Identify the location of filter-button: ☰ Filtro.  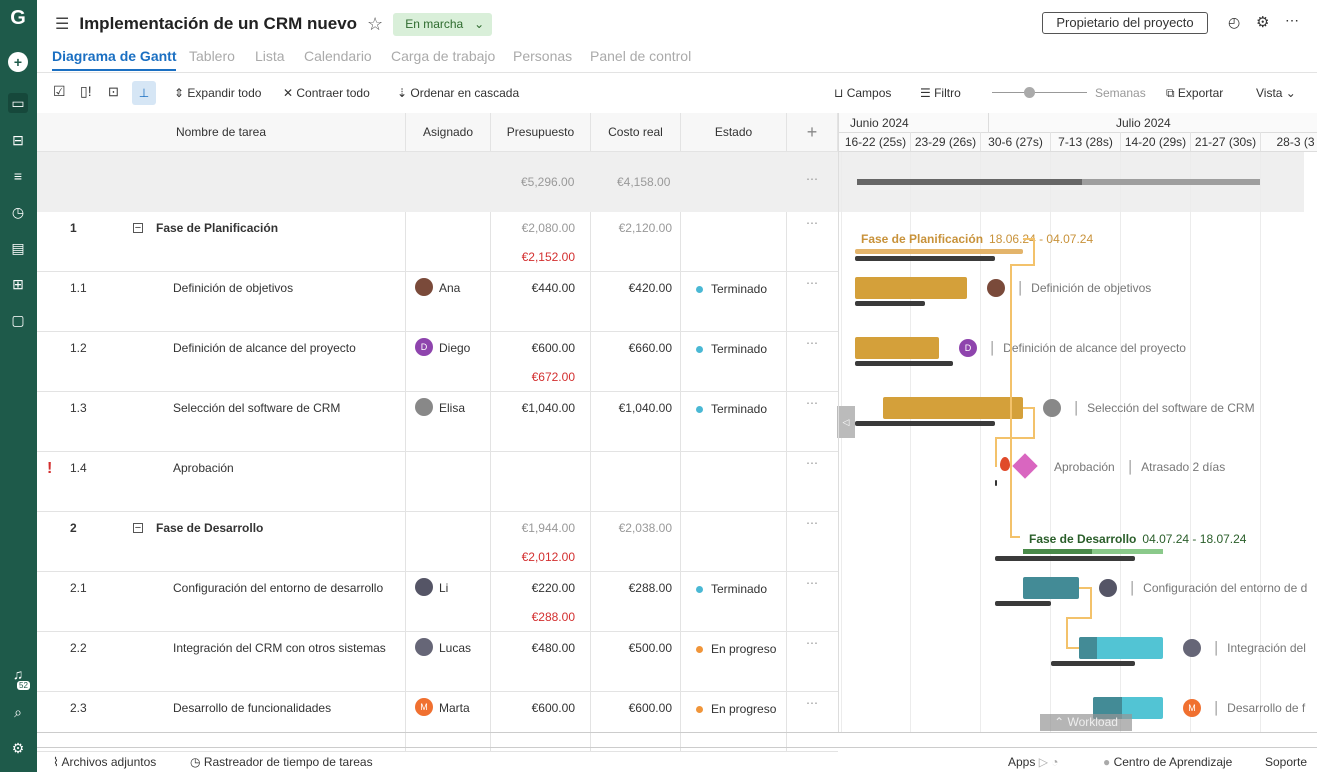
(940, 93).